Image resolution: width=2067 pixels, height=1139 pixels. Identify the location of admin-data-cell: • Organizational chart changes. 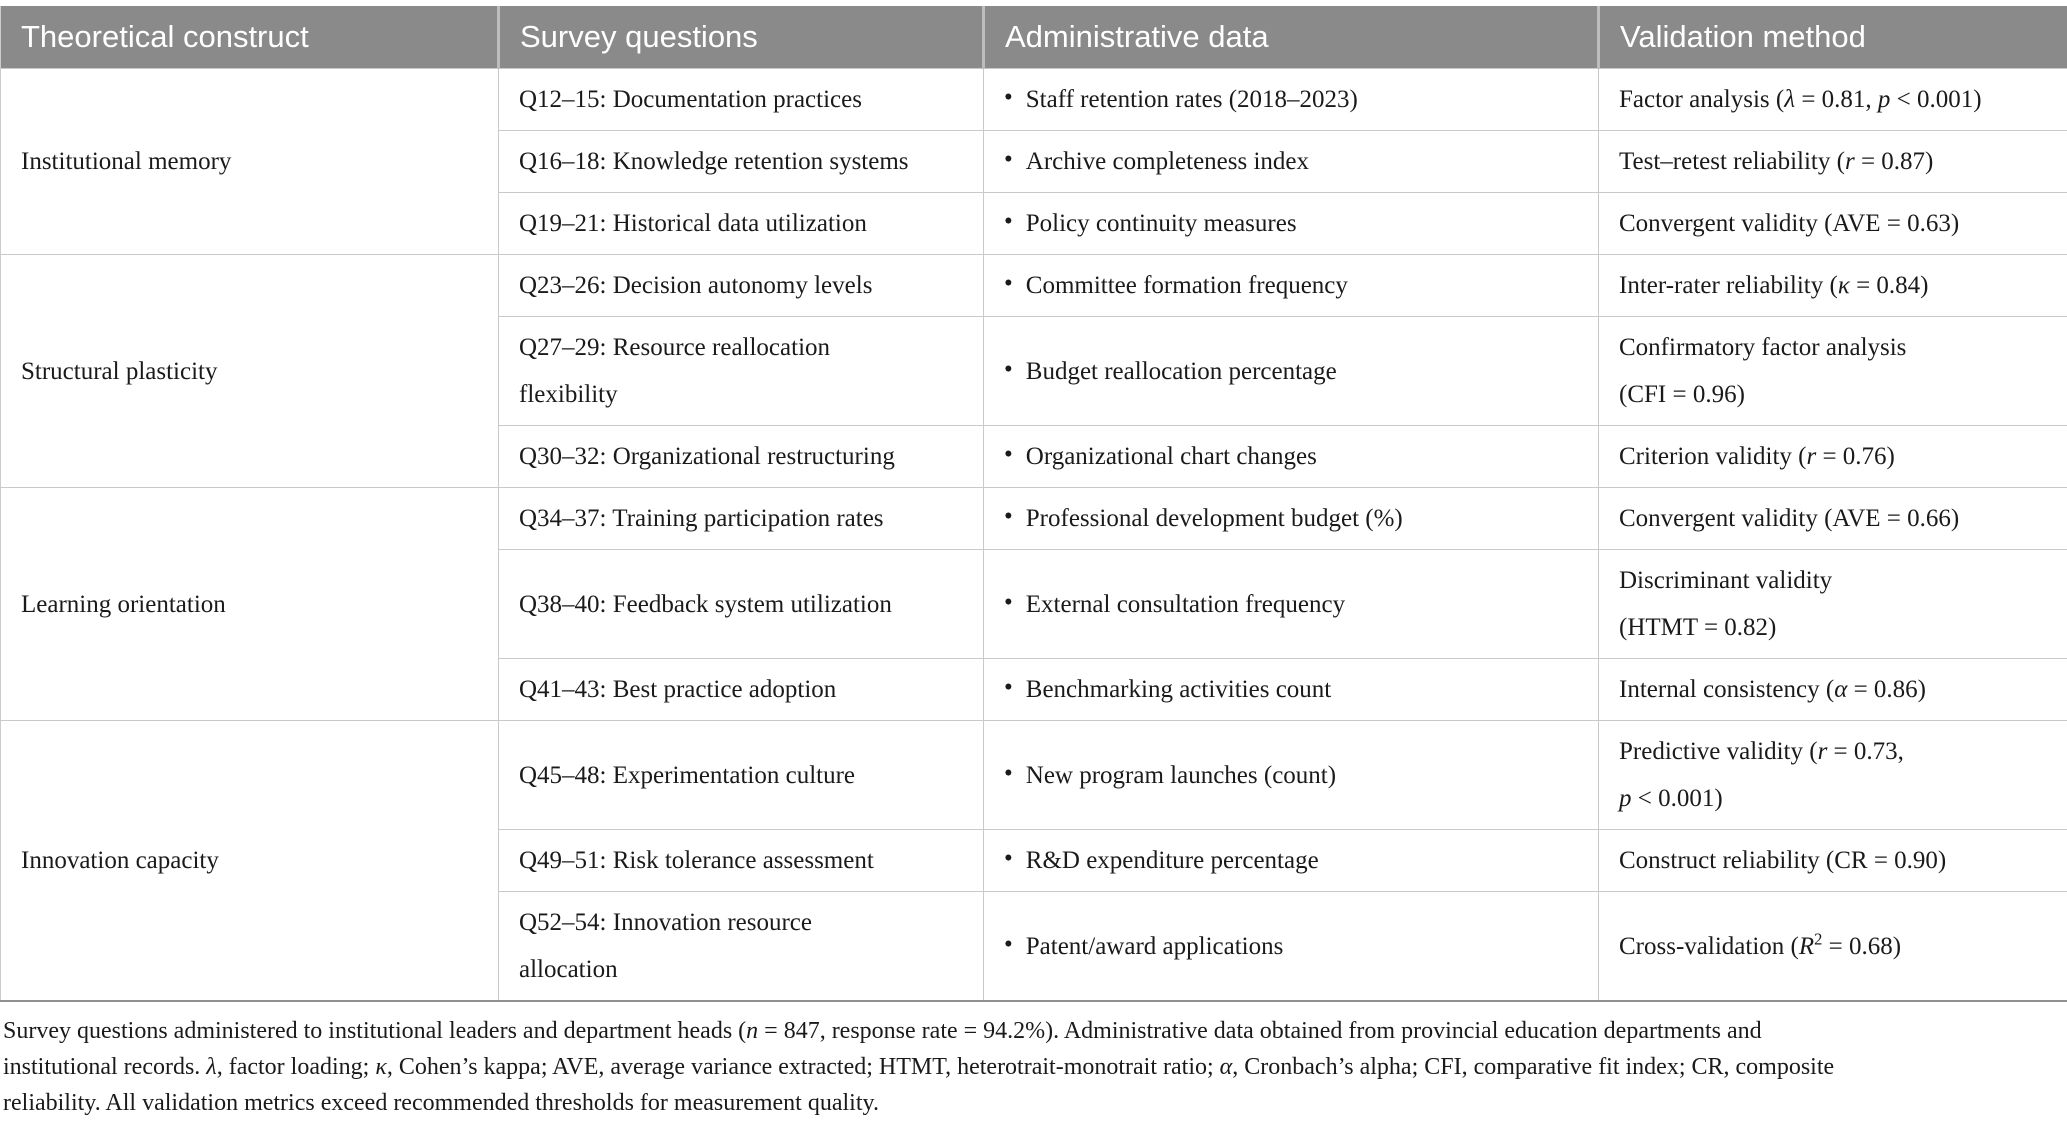
(1291, 456).